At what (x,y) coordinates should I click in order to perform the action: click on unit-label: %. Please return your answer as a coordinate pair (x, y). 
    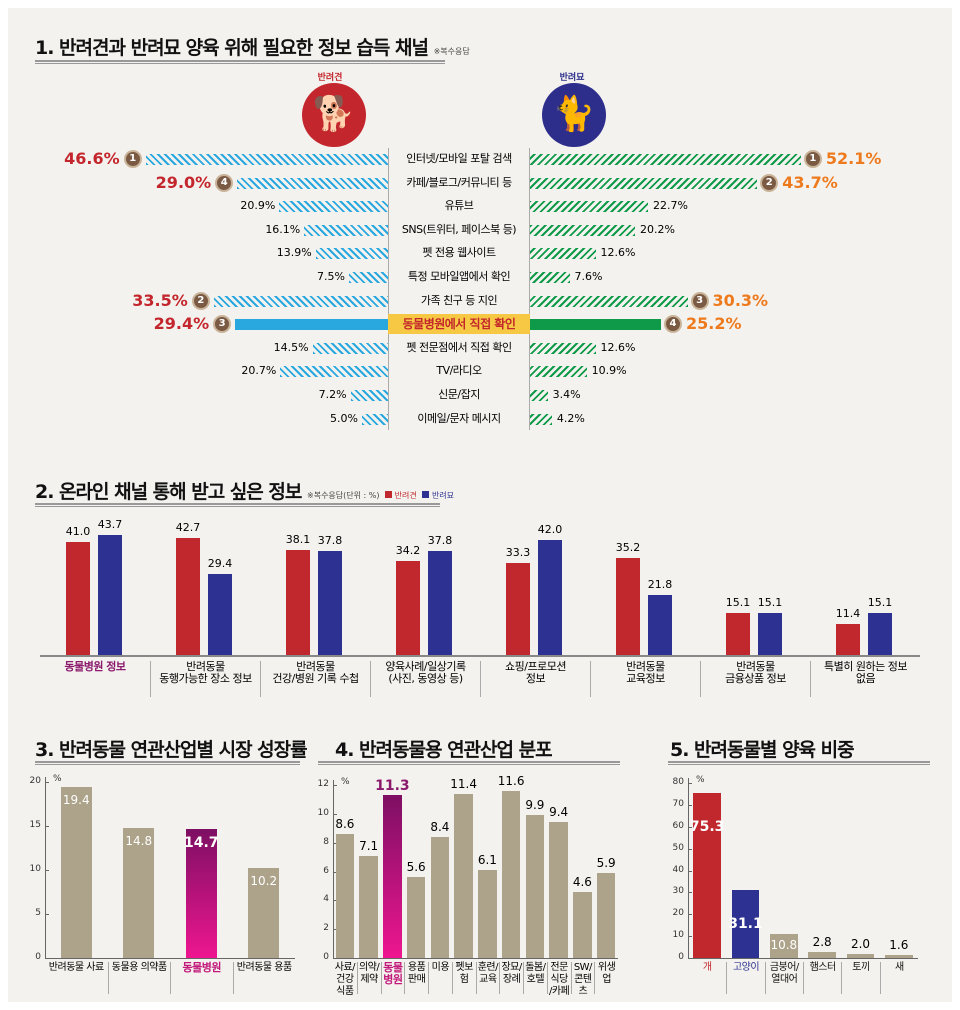
    Looking at the image, I should click on (57, 779).